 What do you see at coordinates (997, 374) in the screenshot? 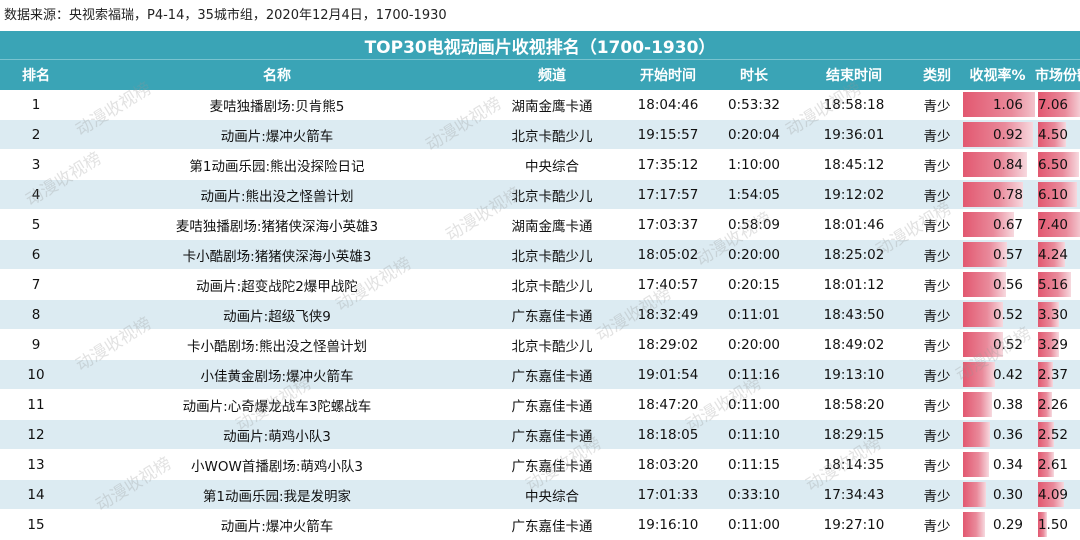
I see `cell-rating: 0.42` at bounding box center [997, 374].